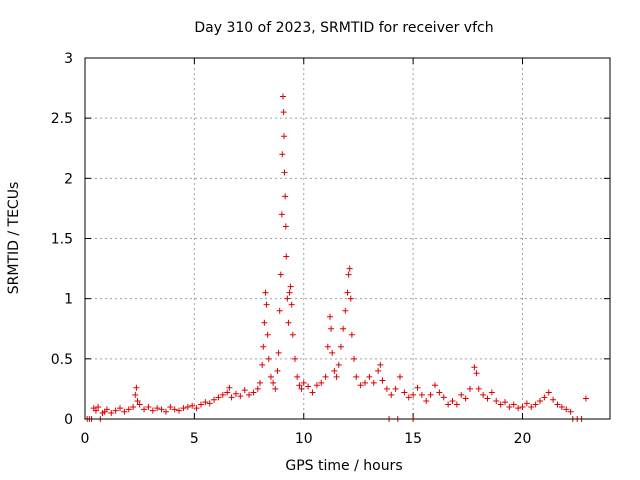  What do you see at coordinates (523, 439) in the screenshot?
I see `x-tick-label: 20` at bounding box center [523, 439].